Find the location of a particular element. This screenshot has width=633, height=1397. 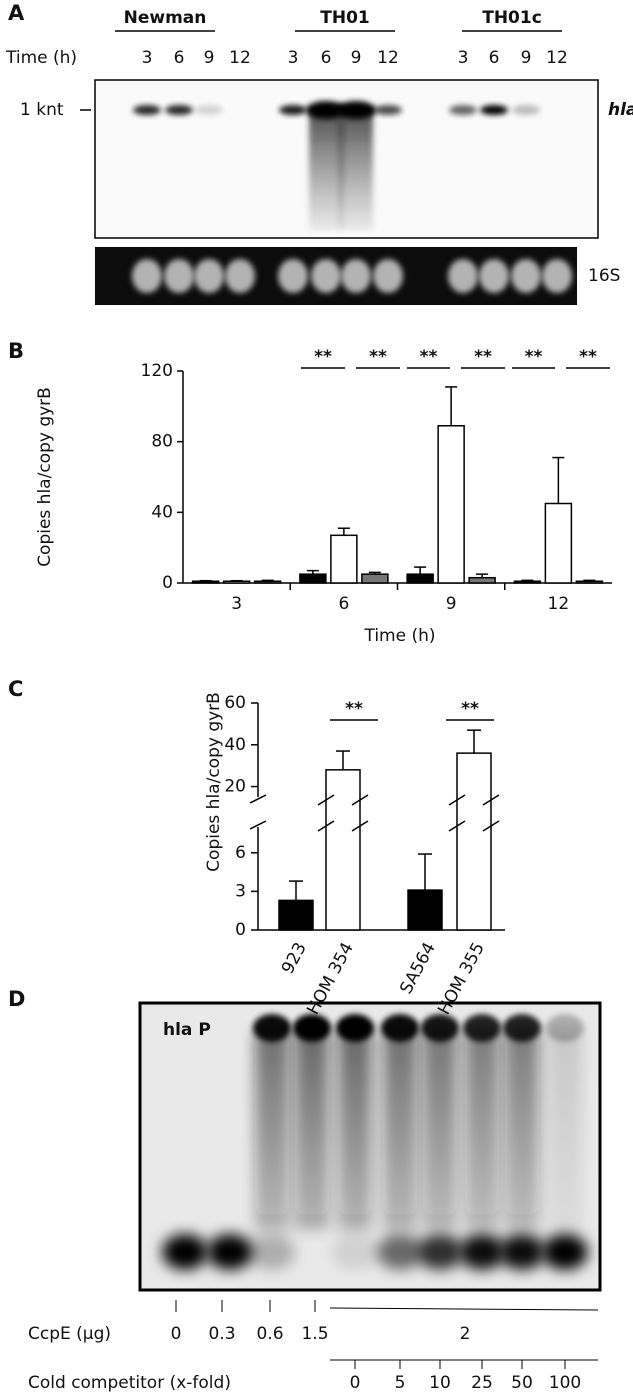

y-tick-label: 80 is located at coordinates (162, 442).